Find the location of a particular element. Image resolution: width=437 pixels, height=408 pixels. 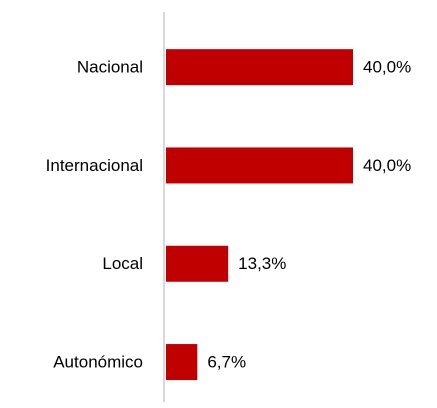

category-label: Internacional is located at coordinates (94, 165).